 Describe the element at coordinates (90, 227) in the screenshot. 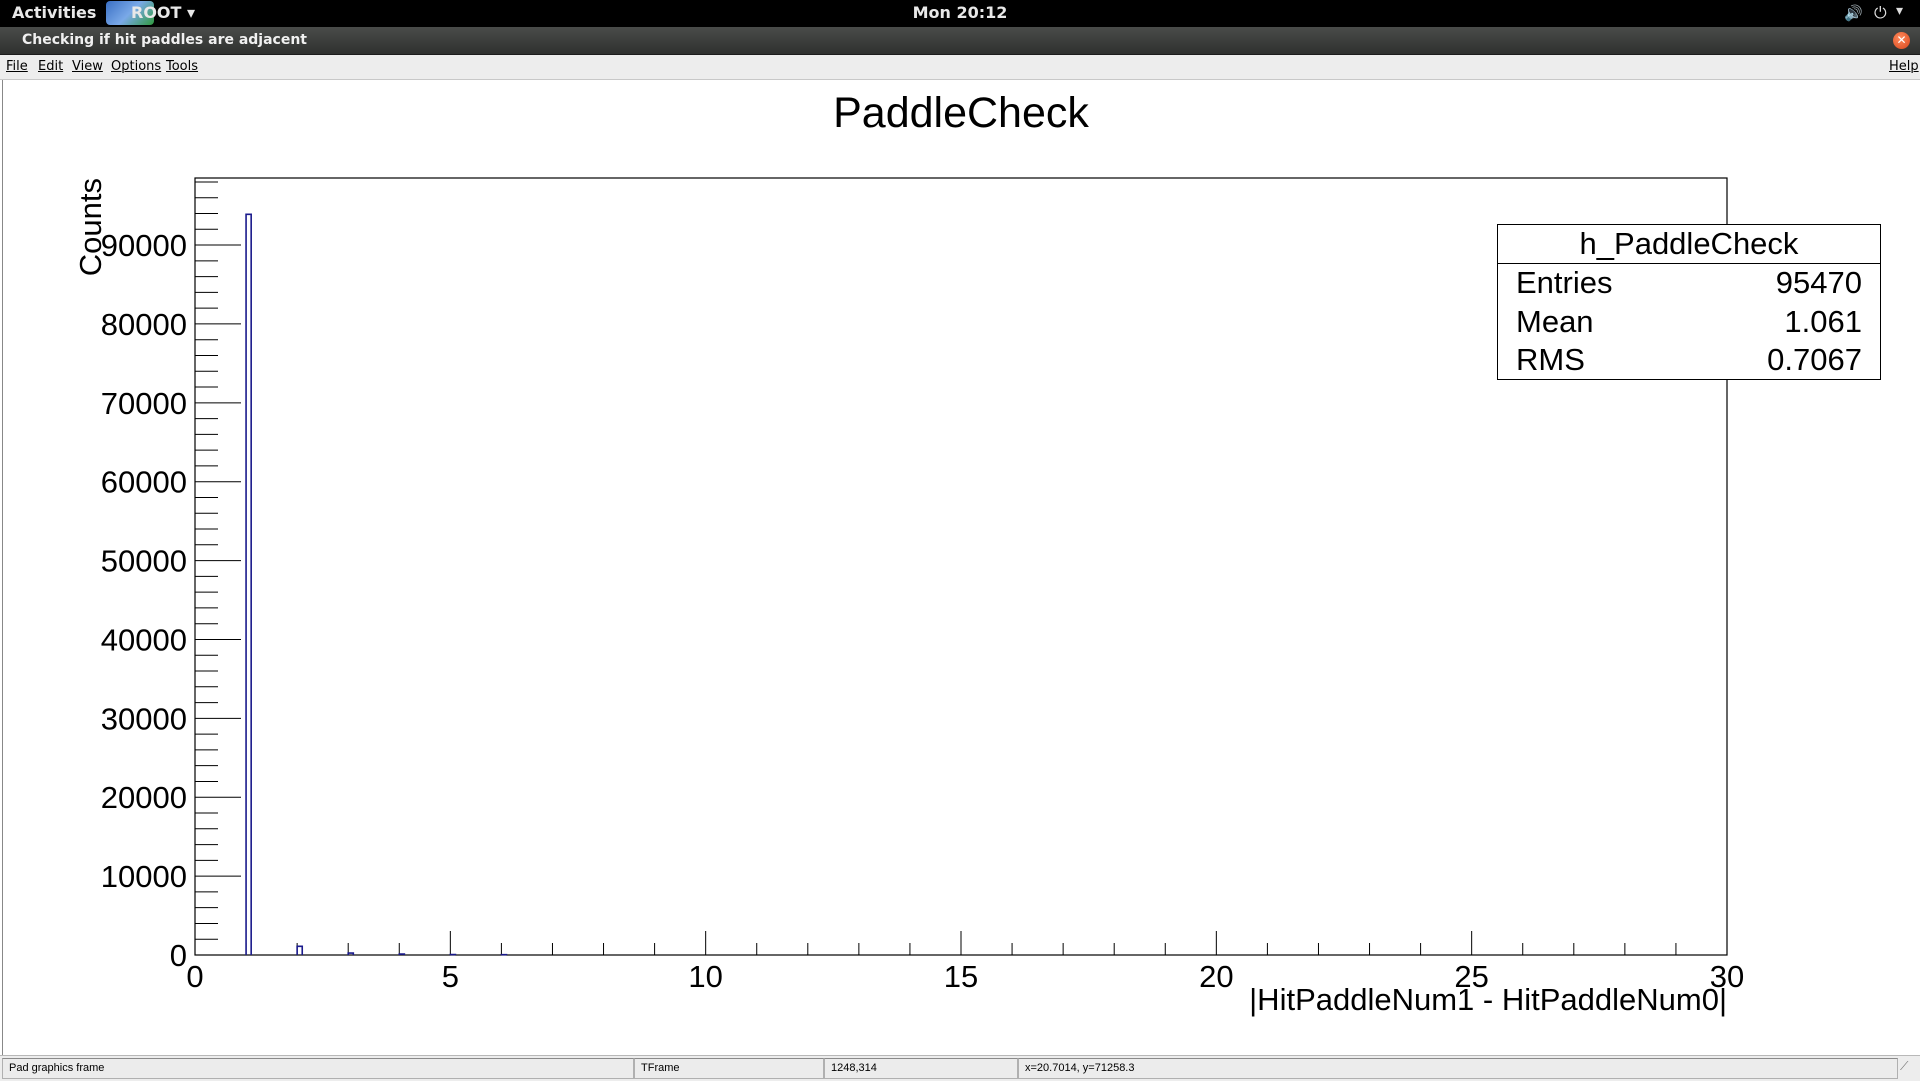

I see `y-axis-label: Counts` at that location.